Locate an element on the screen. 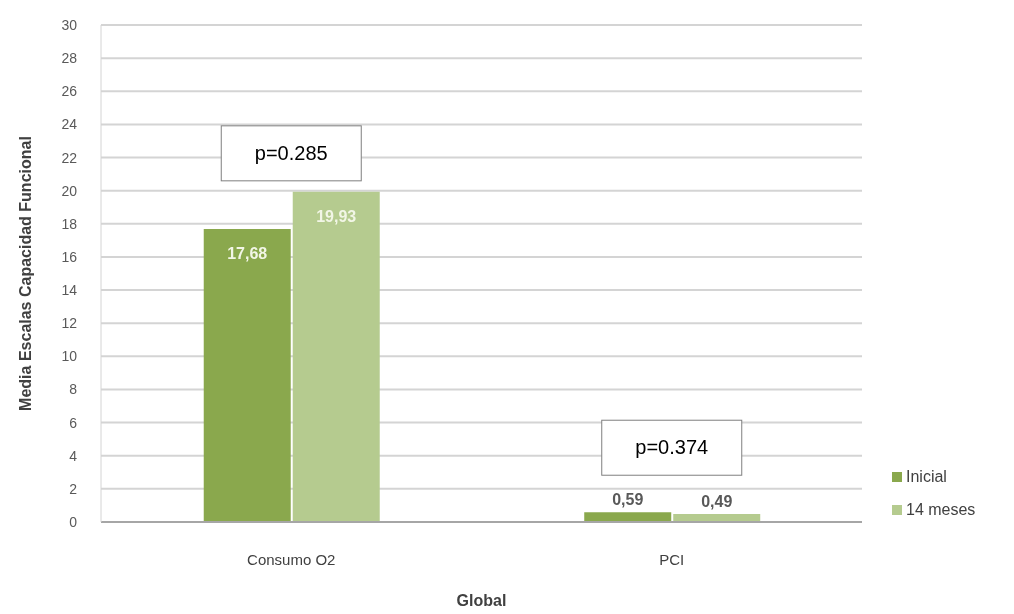  legend-label: 14 meses is located at coordinates (941, 509).